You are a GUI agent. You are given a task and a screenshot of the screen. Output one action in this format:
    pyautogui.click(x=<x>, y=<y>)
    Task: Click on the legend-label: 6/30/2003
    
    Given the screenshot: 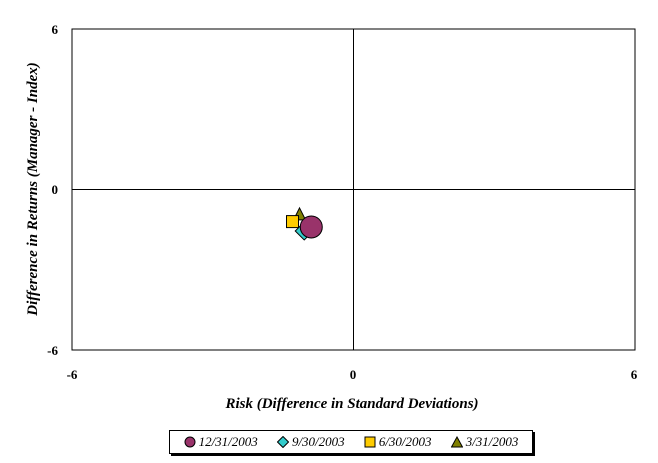 What is the action you would take?
    pyautogui.click(x=405, y=441)
    